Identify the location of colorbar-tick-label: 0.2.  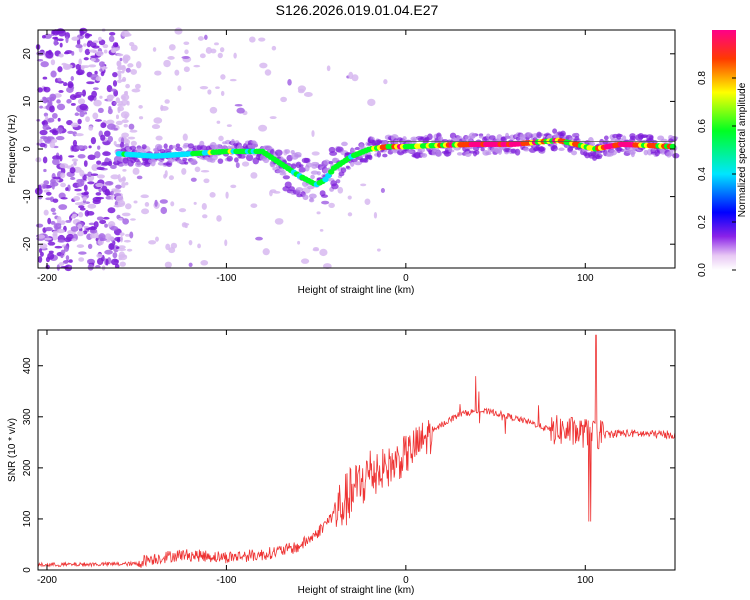
(702, 222).